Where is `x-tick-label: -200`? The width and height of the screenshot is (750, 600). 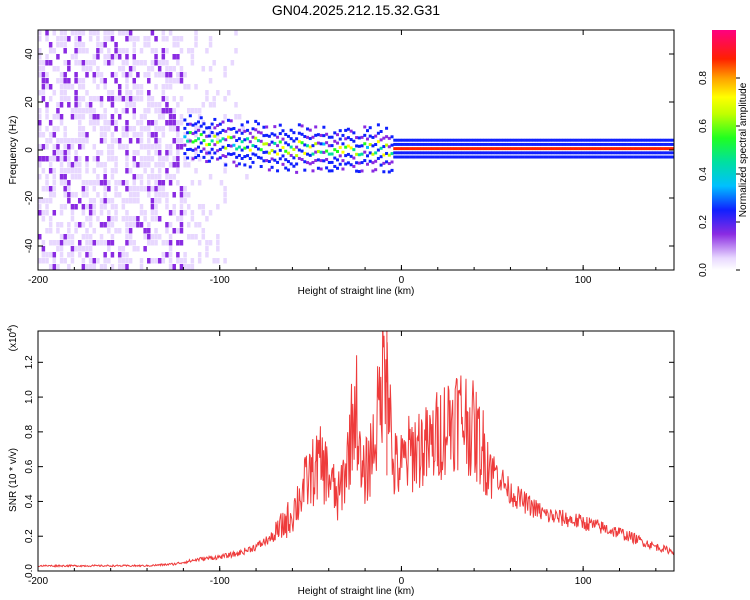 x-tick-label: -200 is located at coordinates (38, 280).